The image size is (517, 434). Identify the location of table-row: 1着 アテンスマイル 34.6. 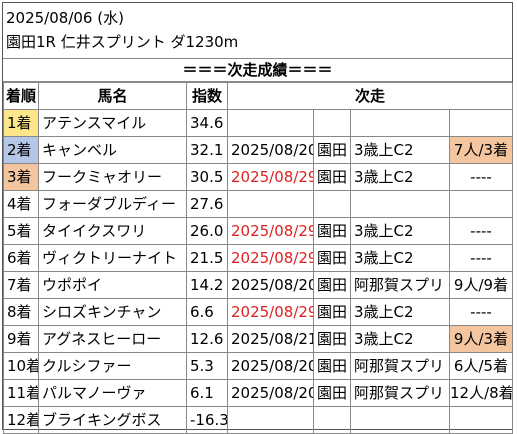
(258, 123).